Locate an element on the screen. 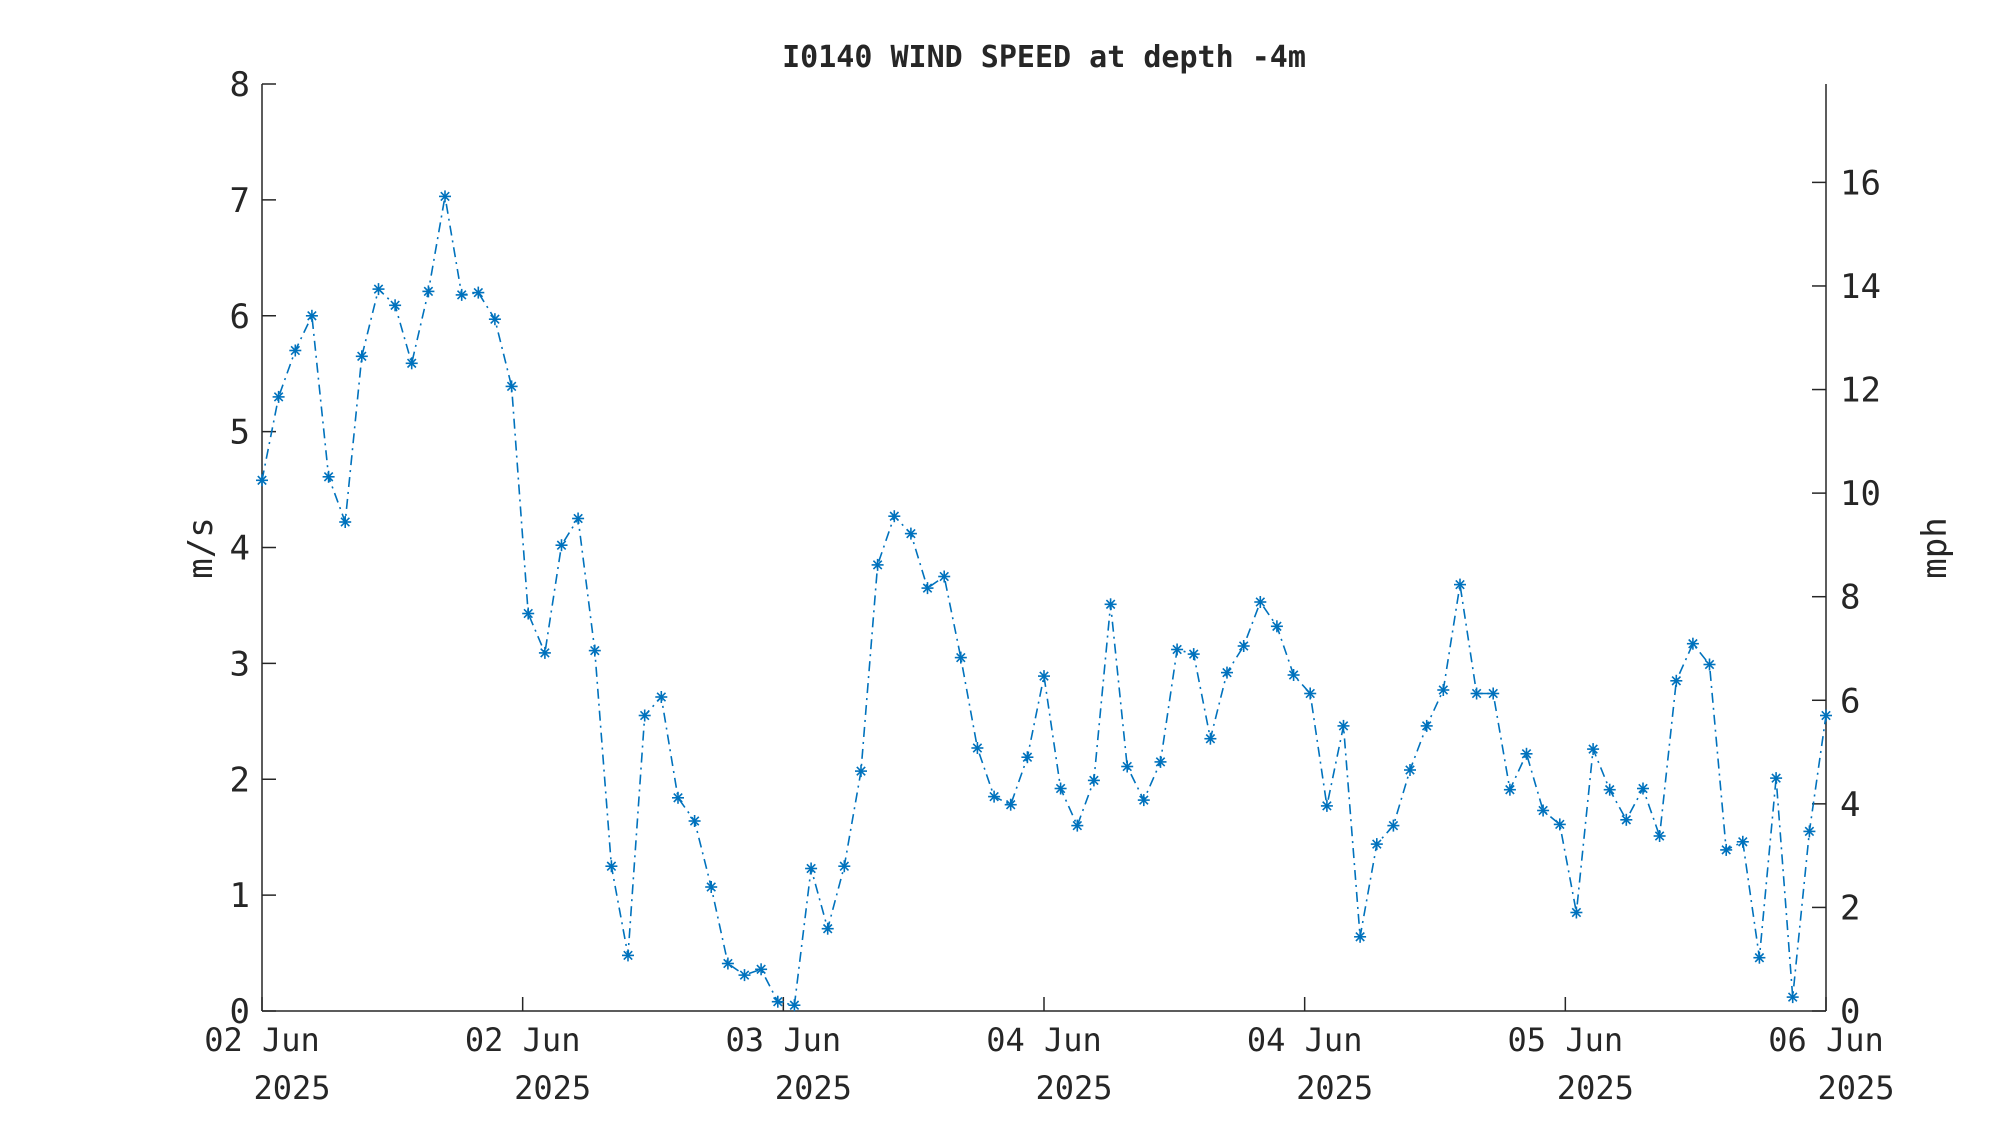 This screenshot has height=1125, width=2000. right-y-axis-label: mph is located at coordinates (1935, 547).